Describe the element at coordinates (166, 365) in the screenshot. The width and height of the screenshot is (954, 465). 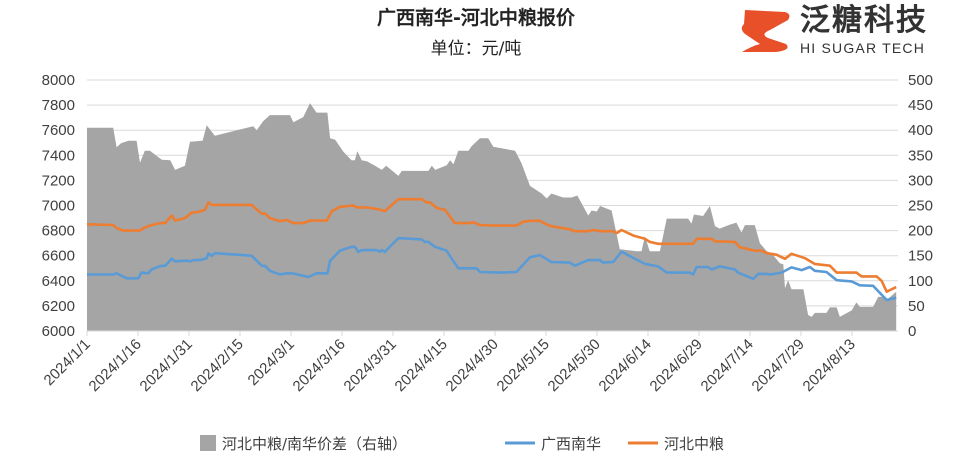
I see `x-tick-label: 2024/1/31` at that location.